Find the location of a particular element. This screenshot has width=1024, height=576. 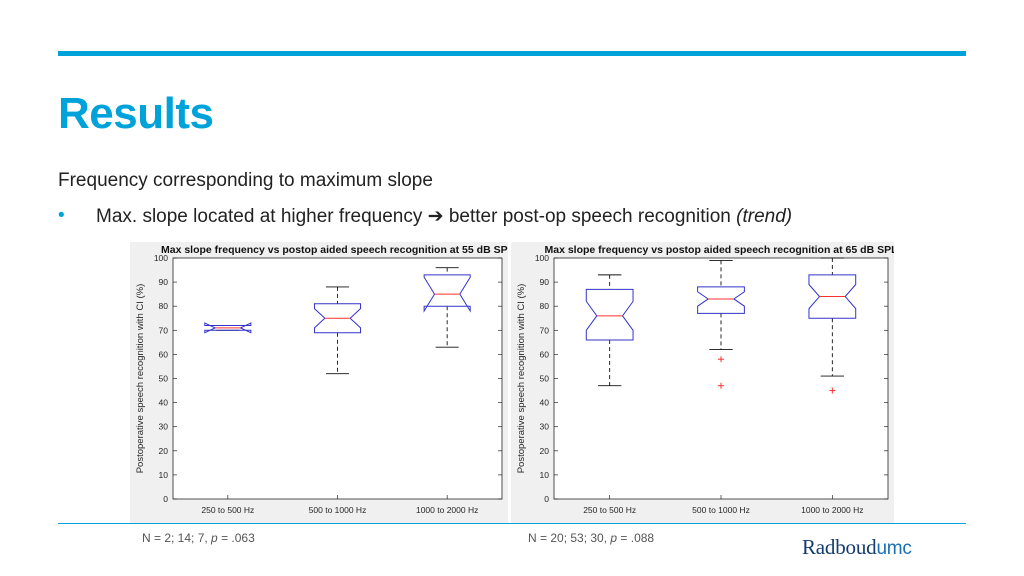

note-suffix: = .063 is located at coordinates (236, 538).